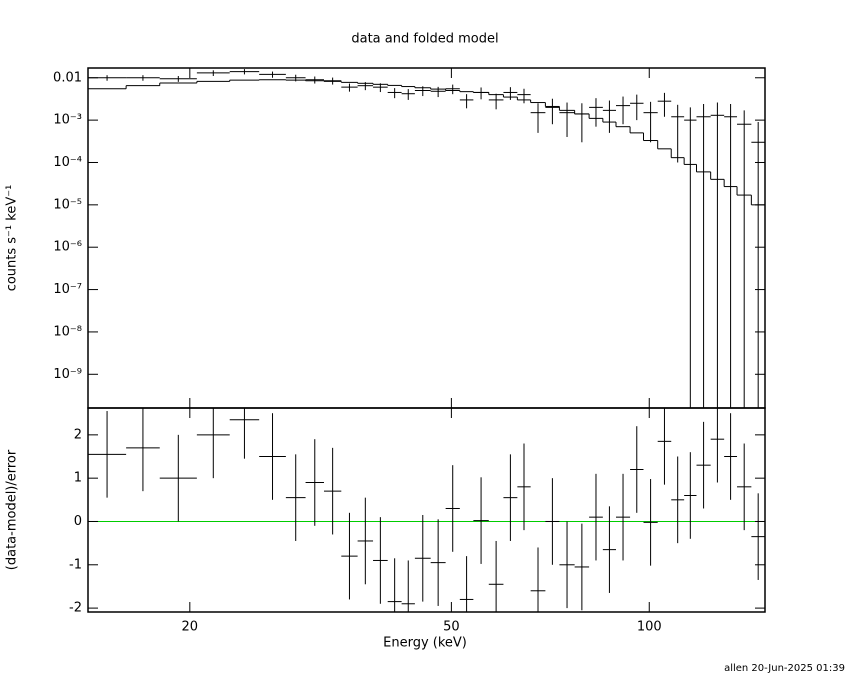 This screenshot has width=850, height=680. Describe the element at coordinates (75, 608) in the screenshot. I see `y-tick-label: -2` at that location.